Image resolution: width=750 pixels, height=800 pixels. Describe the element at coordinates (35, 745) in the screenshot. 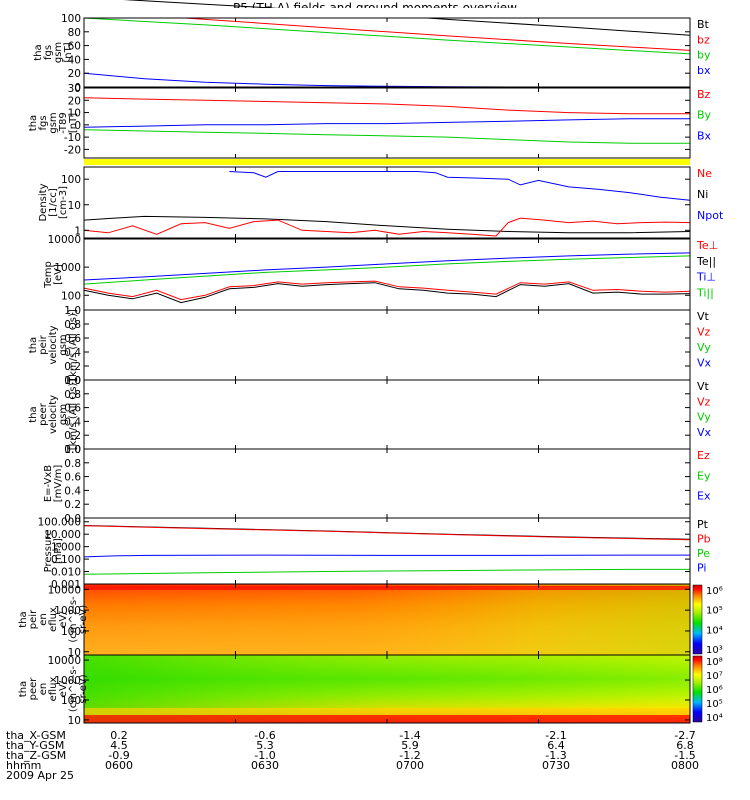

I see `eph-label-y: tha_Y-GSM` at that location.